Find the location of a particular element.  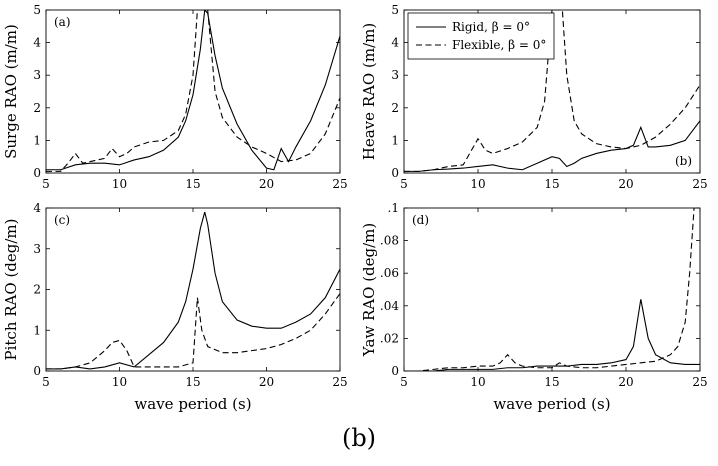

panel-2-xtick-label-0: 5 is located at coordinates (404, 184).